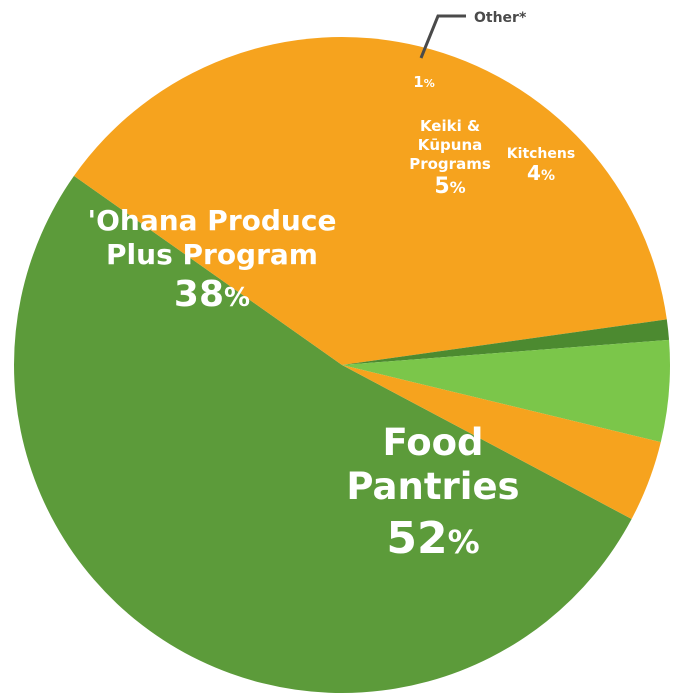 The image size is (676, 696). I want to click on pie-slice-keiki-k-puna-programs, so click(506, 391).